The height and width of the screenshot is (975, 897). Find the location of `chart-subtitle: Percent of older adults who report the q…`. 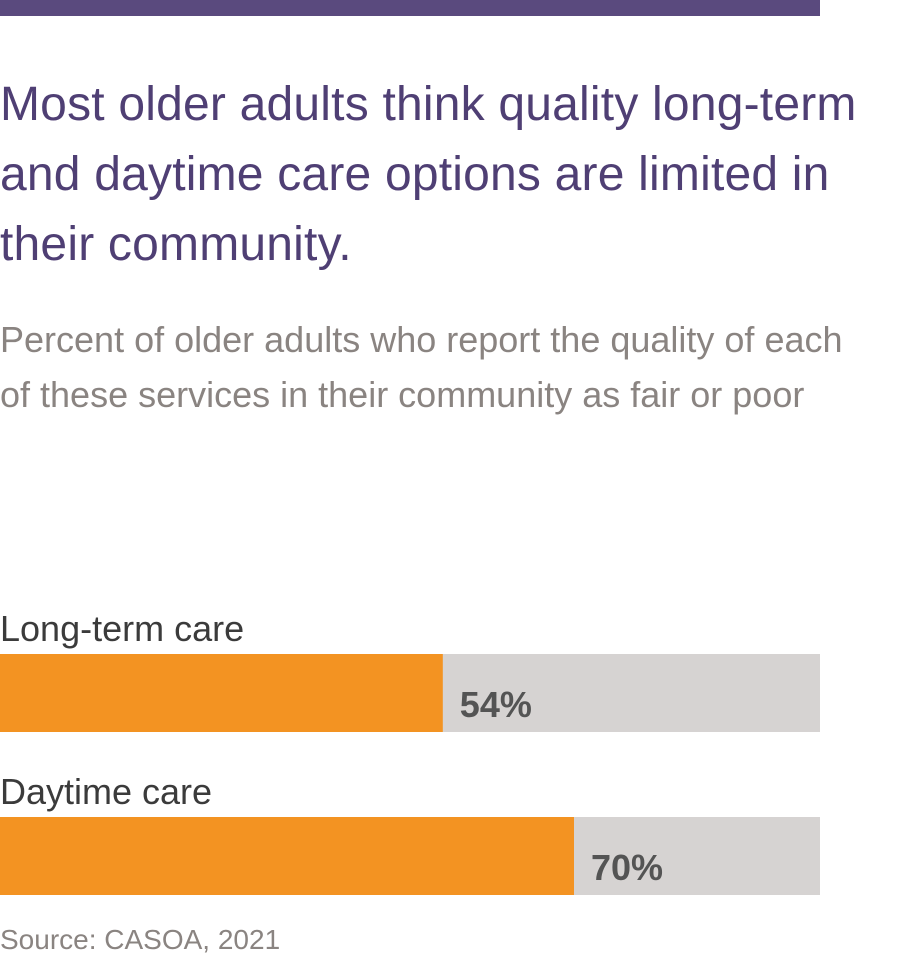

chart-subtitle: Percent of older adults who report the q… is located at coordinates (421, 367).